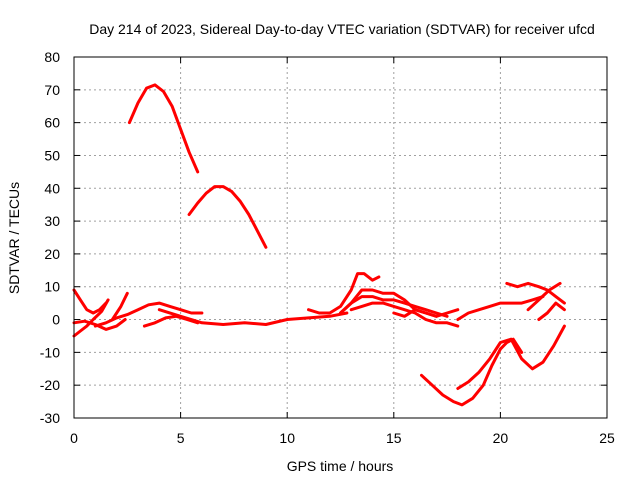  What do you see at coordinates (52, 90) in the screenshot?
I see `y-tick-label: 70` at bounding box center [52, 90].